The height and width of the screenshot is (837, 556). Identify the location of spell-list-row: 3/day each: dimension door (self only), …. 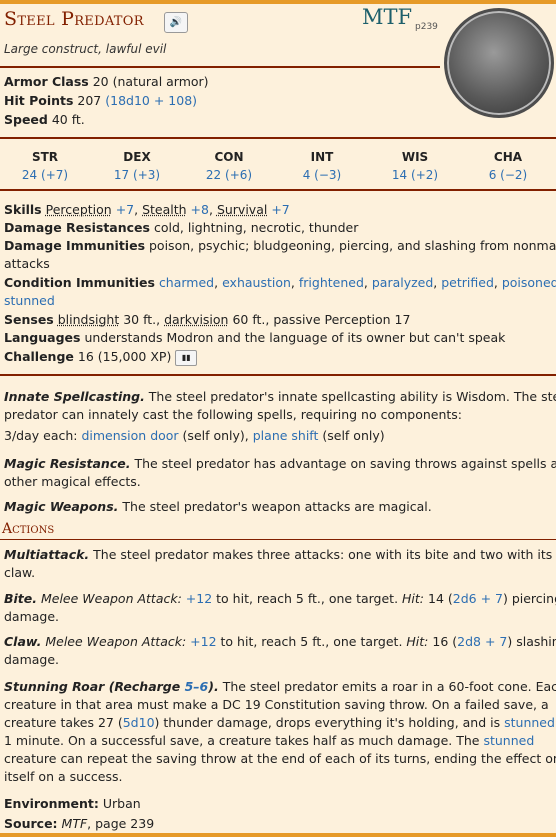
(278, 436).